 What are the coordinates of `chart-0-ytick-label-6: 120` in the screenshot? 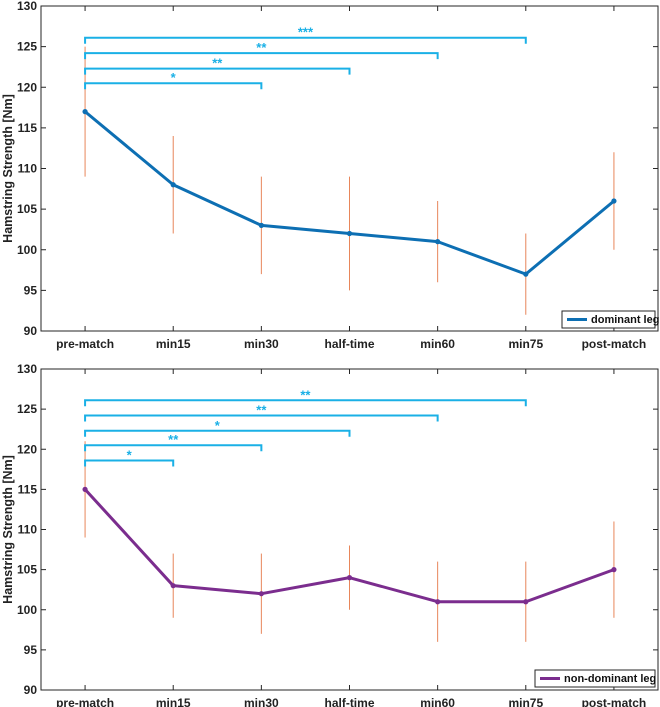 It's located at (27, 87).